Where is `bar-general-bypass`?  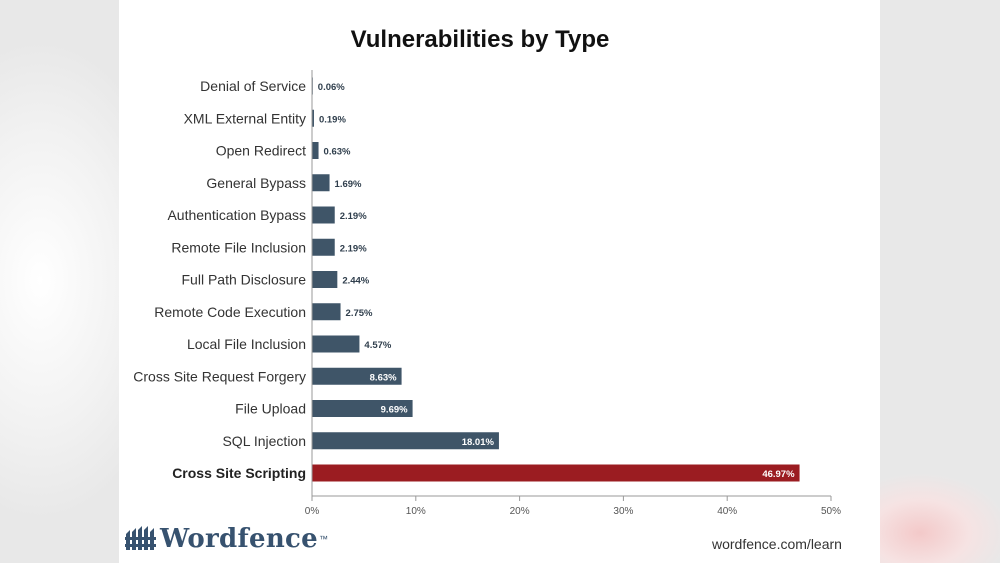
bar-general-bypass is located at coordinates (321, 183).